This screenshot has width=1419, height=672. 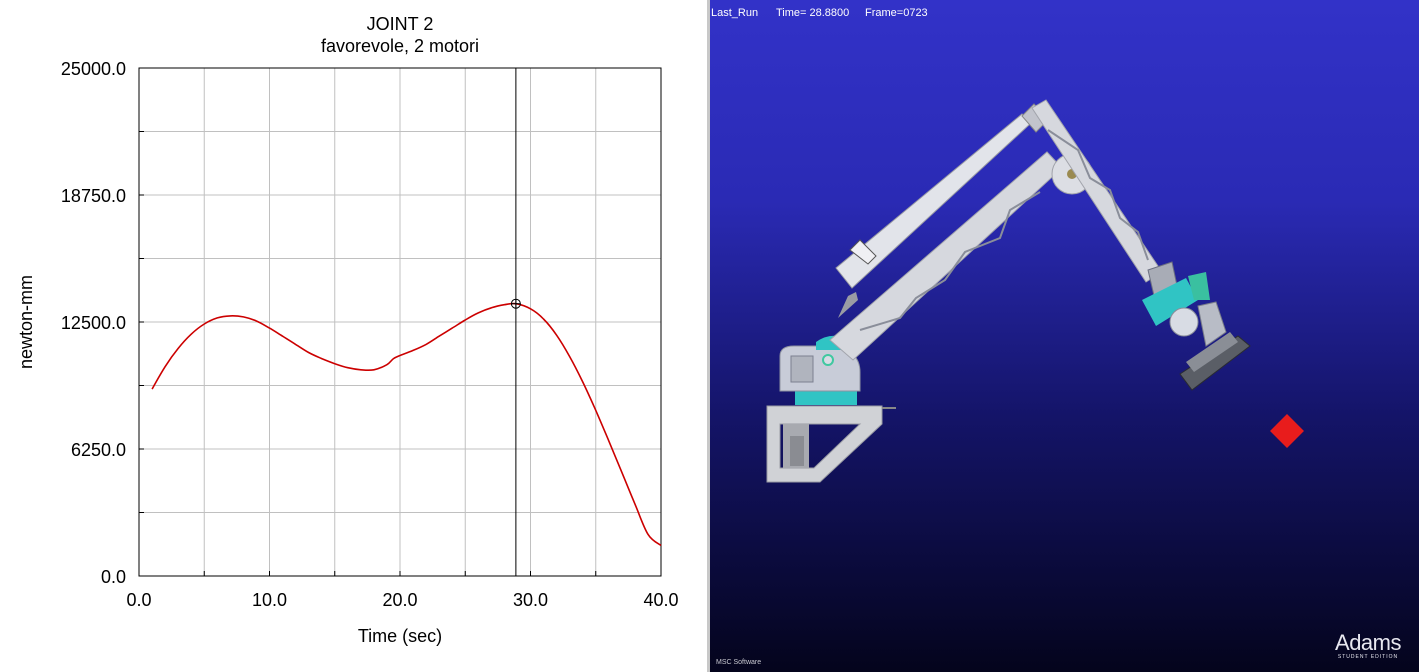 I want to click on y-tick-labels: 0.0 6250.0 12500.0 18750.0 25000.0, so click(x=93, y=323).